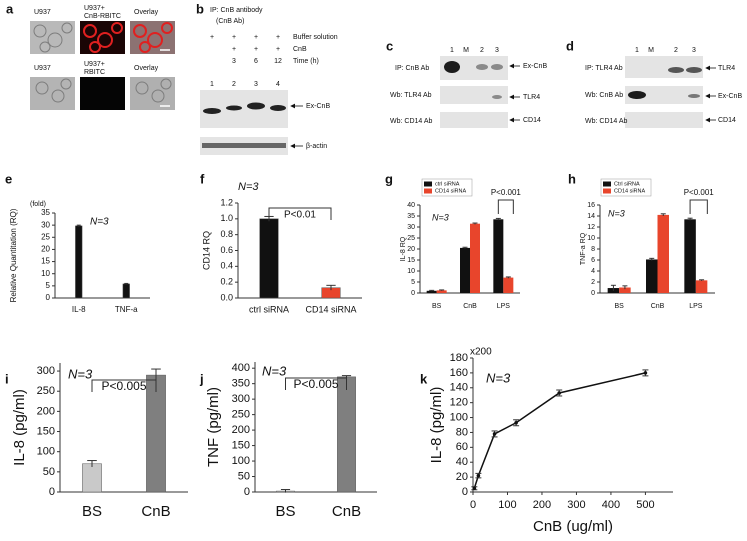  I want to click on point, so click(474, 488).